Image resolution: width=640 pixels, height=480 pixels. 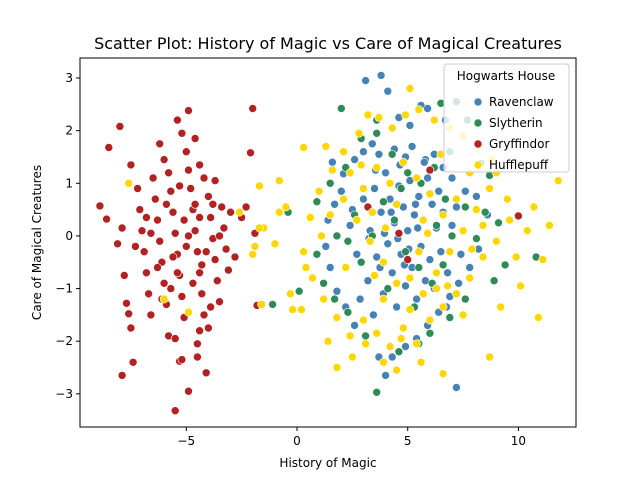 I want to click on legend-marker-slytherin, so click(x=478, y=123).